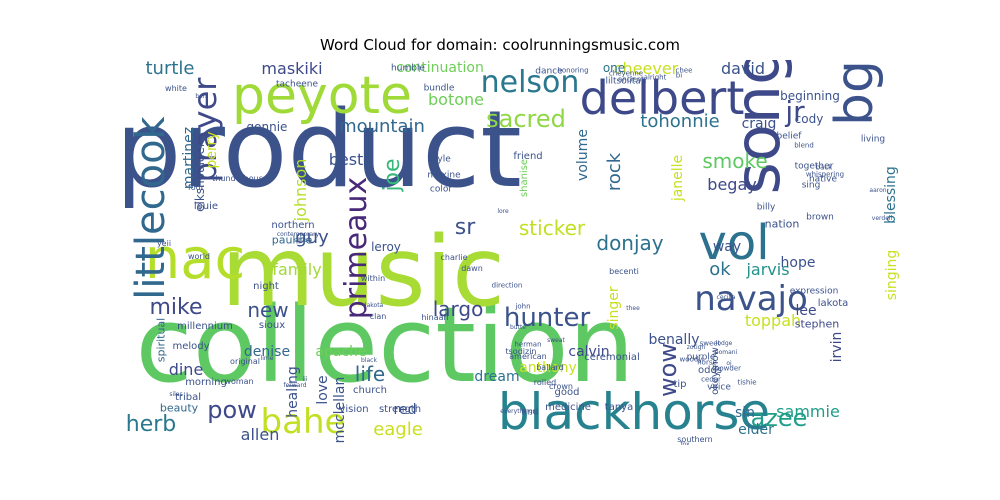 This screenshot has width=1000, height=500. Describe the element at coordinates (680, 121) in the screenshot. I see `cloud-word: tohonnie` at that location.